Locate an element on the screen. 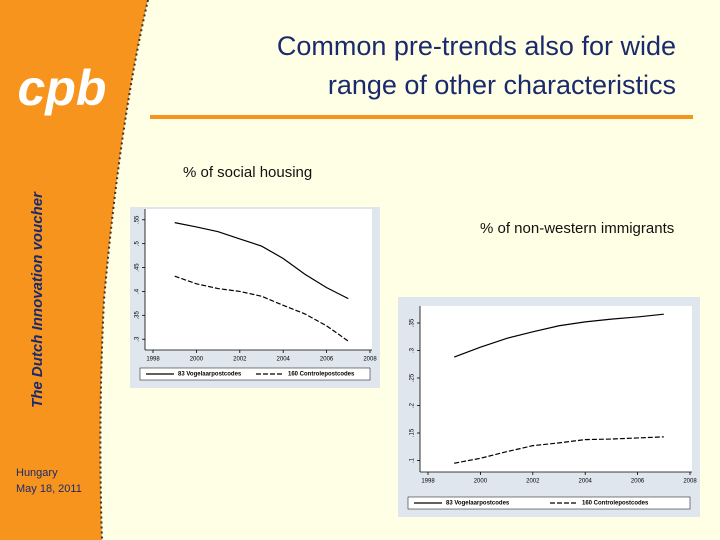 The image size is (720, 540). title: Common pre-trends also for wide is located at coordinates (476, 46).